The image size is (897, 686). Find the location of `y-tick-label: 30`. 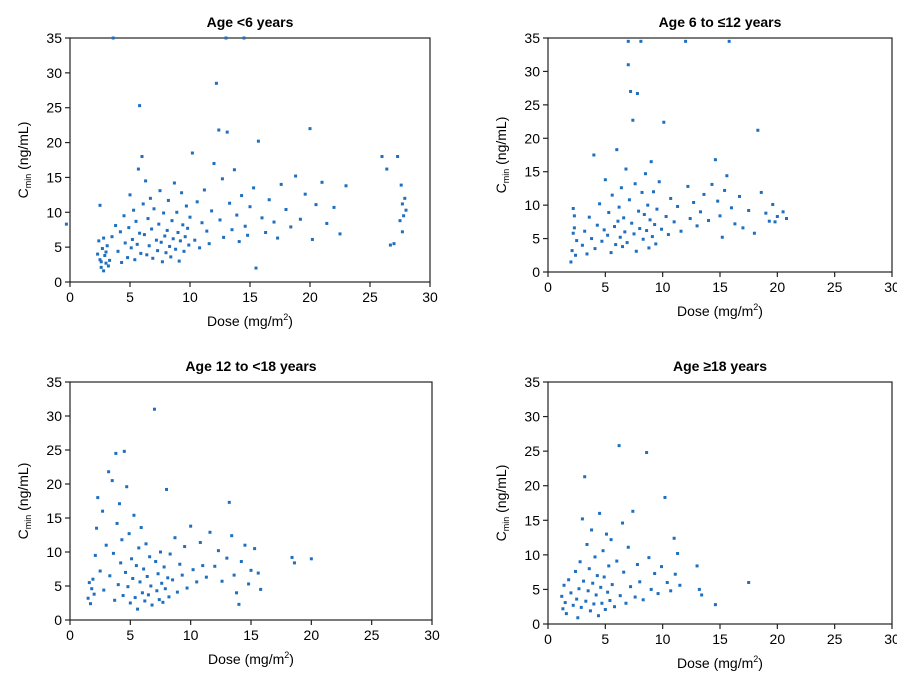

y-tick-label: 30 is located at coordinates (54, 73).